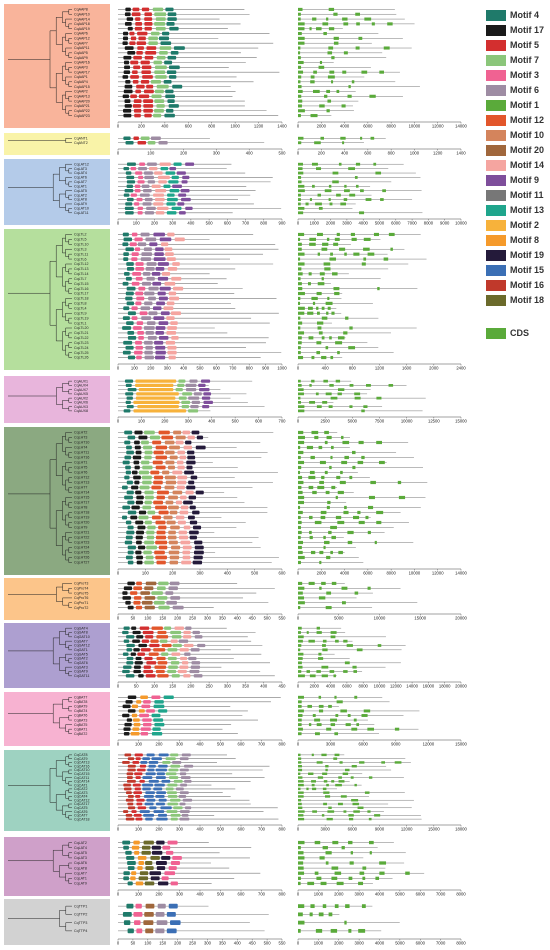 This screenshot has height=950, width=550. What do you see at coordinates (242, 829) in the screenshot?
I see `motif-tick-label: 600` at bounding box center [242, 829].